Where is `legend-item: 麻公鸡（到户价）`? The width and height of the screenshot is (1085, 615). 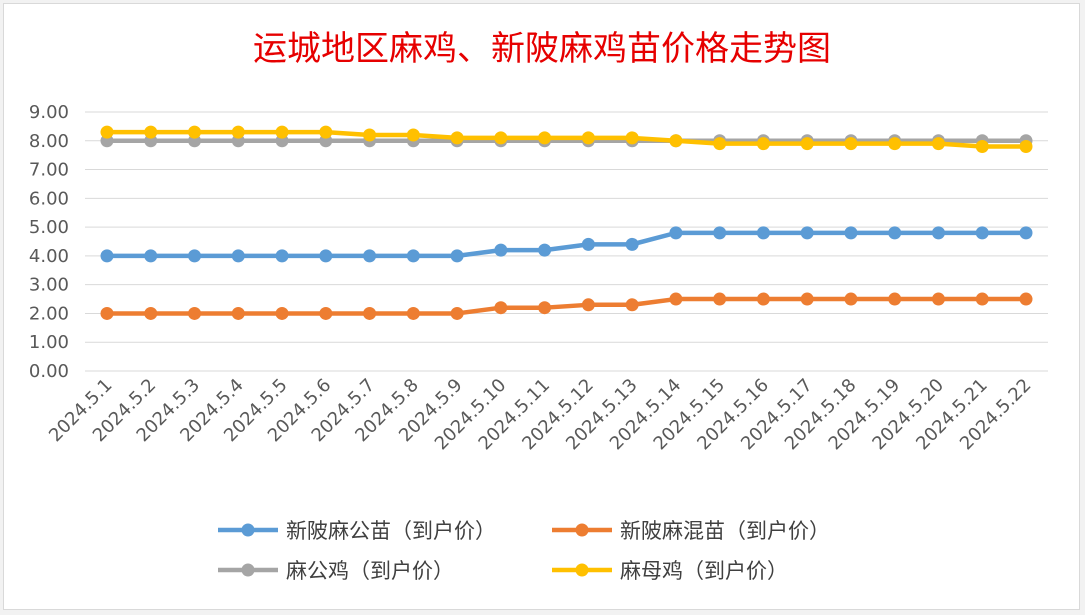 legend-item: 麻公鸡（到户价） is located at coordinates (336, 571).